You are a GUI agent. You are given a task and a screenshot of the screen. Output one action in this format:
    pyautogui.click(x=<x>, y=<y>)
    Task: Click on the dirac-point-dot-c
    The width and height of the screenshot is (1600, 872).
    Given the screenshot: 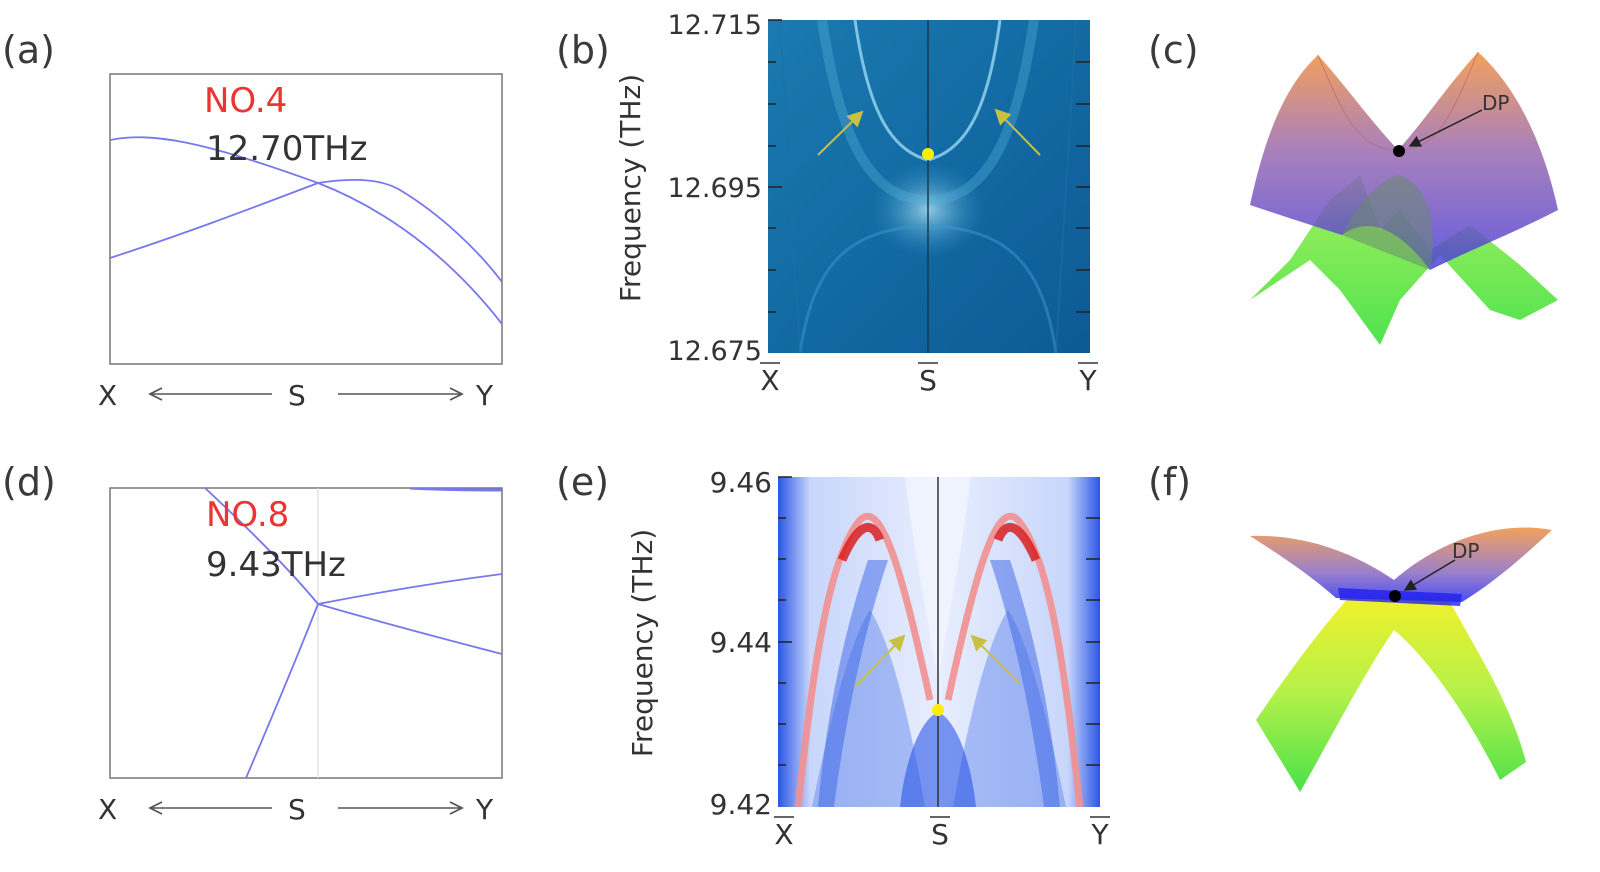 What is the action you would take?
    pyautogui.click(x=1399, y=151)
    